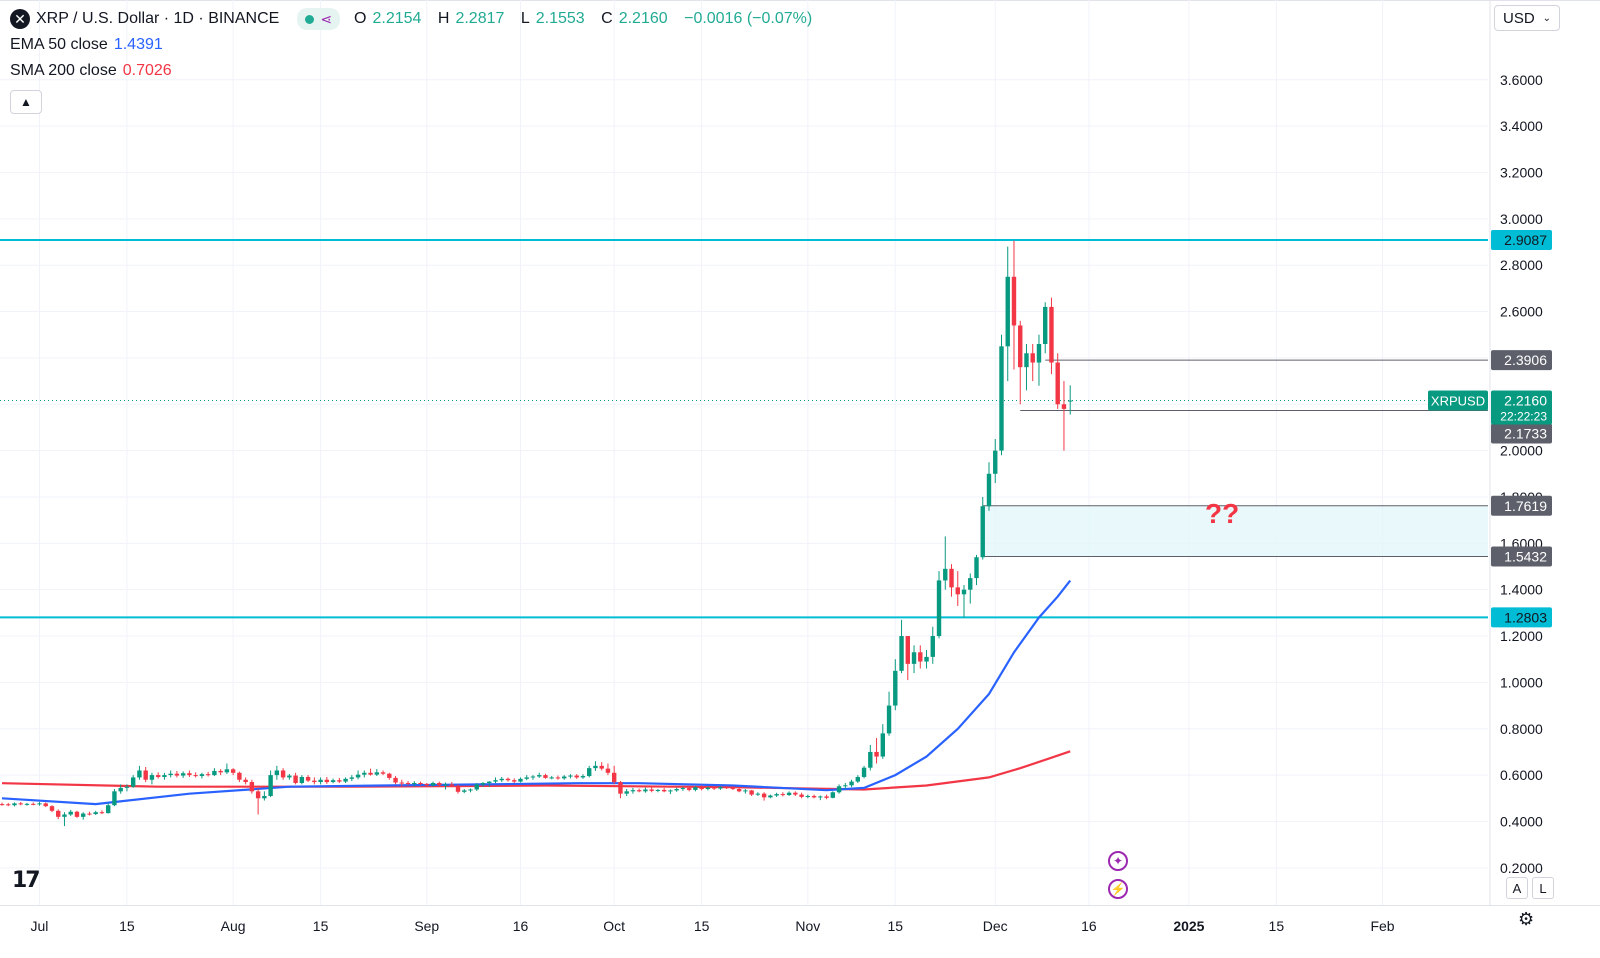  What do you see at coordinates (414, 45) in the screenshot?
I see `ema-legend-row: EMA 50 close 1.4391` at bounding box center [414, 45].